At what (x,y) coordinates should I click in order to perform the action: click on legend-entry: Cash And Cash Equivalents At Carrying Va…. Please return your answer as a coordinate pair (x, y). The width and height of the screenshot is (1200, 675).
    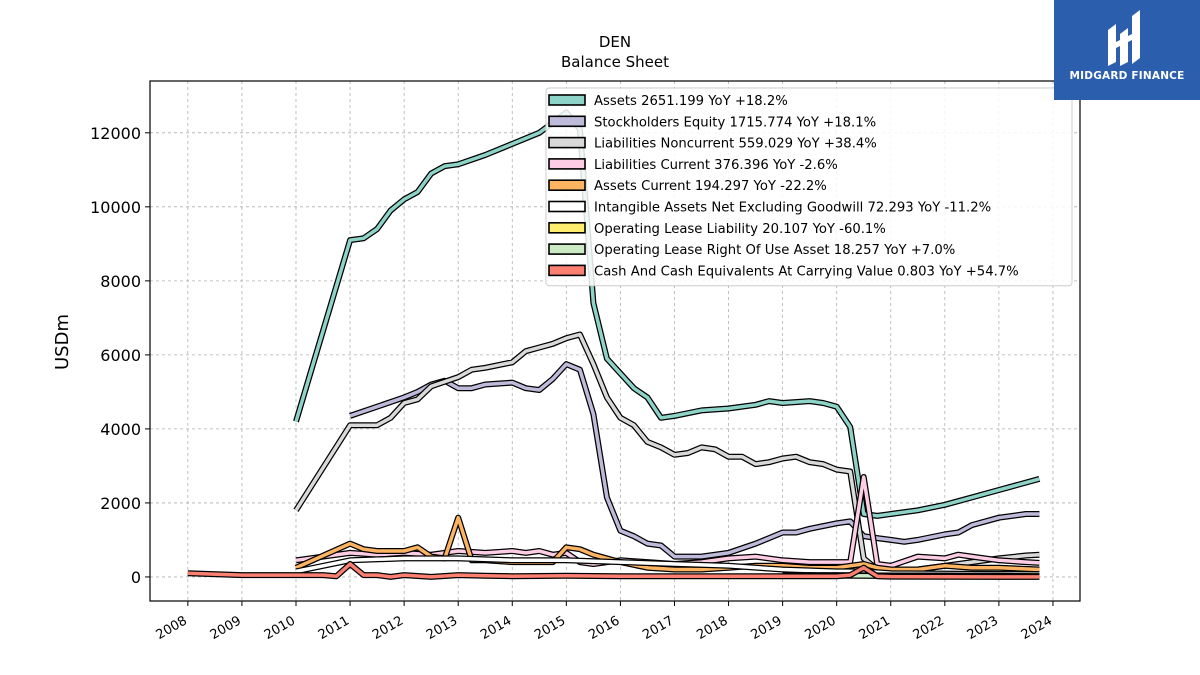
    Looking at the image, I should click on (806, 271).